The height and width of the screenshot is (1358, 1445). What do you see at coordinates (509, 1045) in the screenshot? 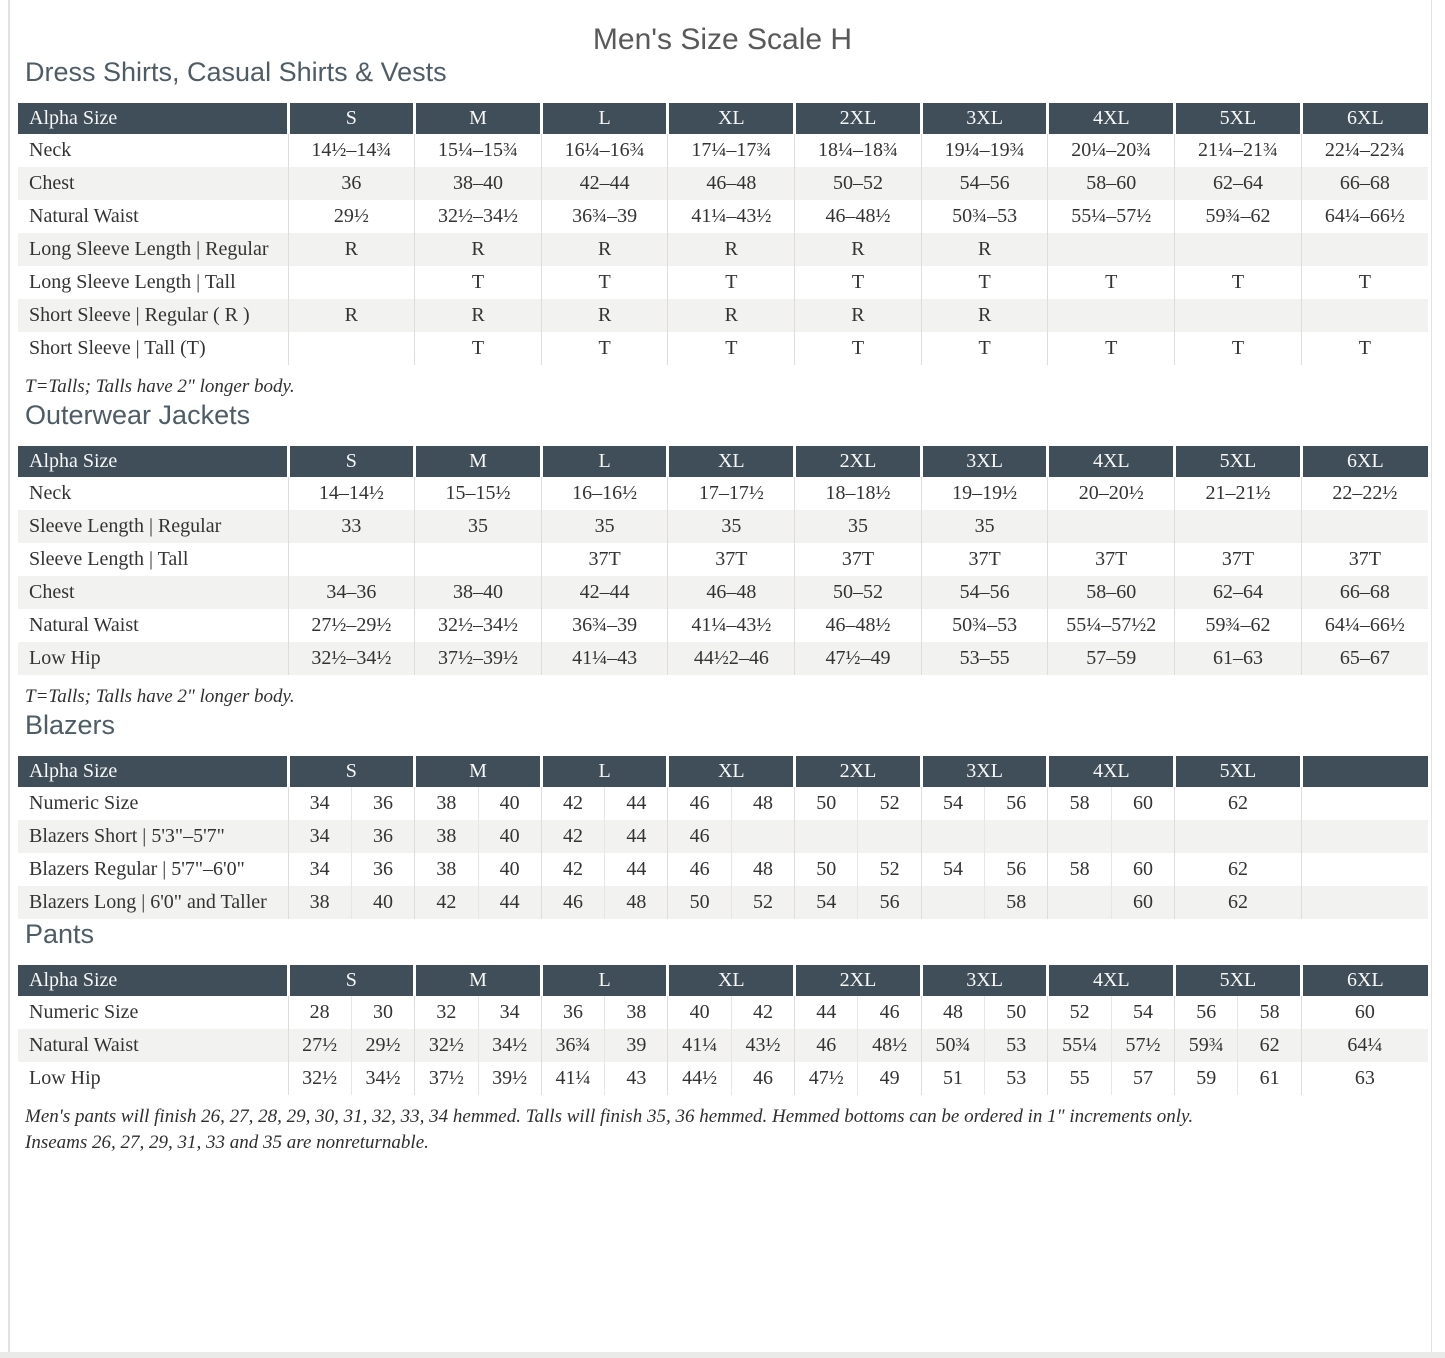
I see `table-cell: 34½` at bounding box center [509, 1045].